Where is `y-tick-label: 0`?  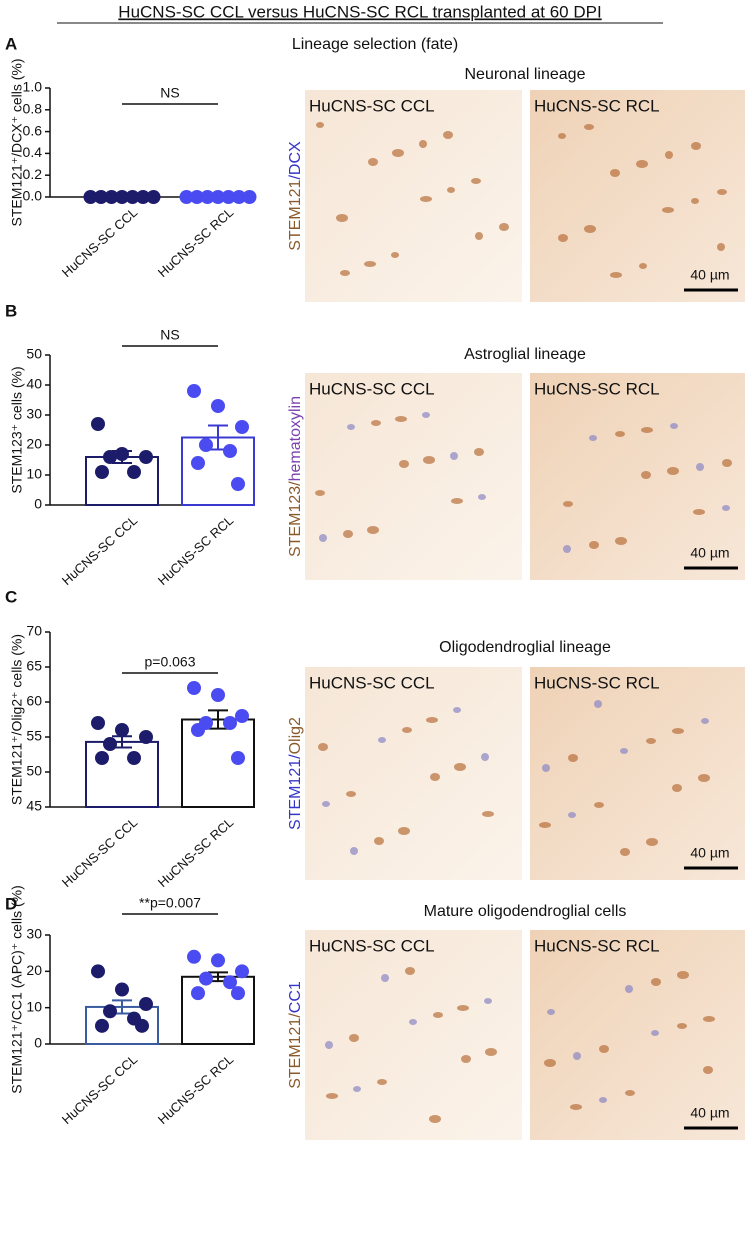 y-tick-label: 0 is located at coordinates (38, 504).